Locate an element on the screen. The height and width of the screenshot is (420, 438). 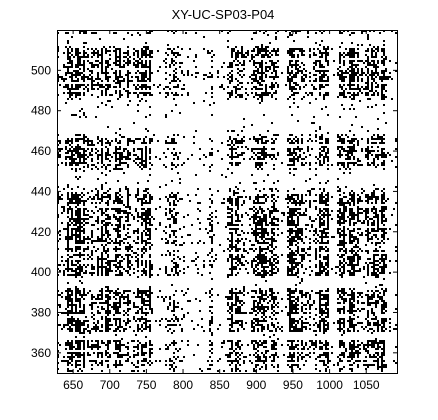
y-tick-label: 420 is located at coordinates (41, 232).